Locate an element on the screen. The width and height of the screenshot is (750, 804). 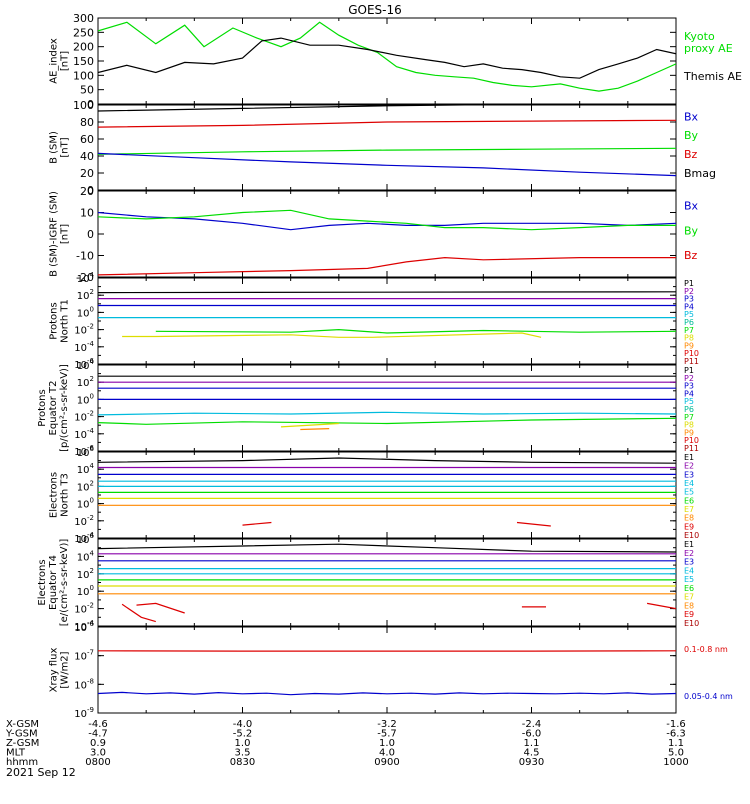
y-tick-label: 200 is located at coordinates (83, 47).